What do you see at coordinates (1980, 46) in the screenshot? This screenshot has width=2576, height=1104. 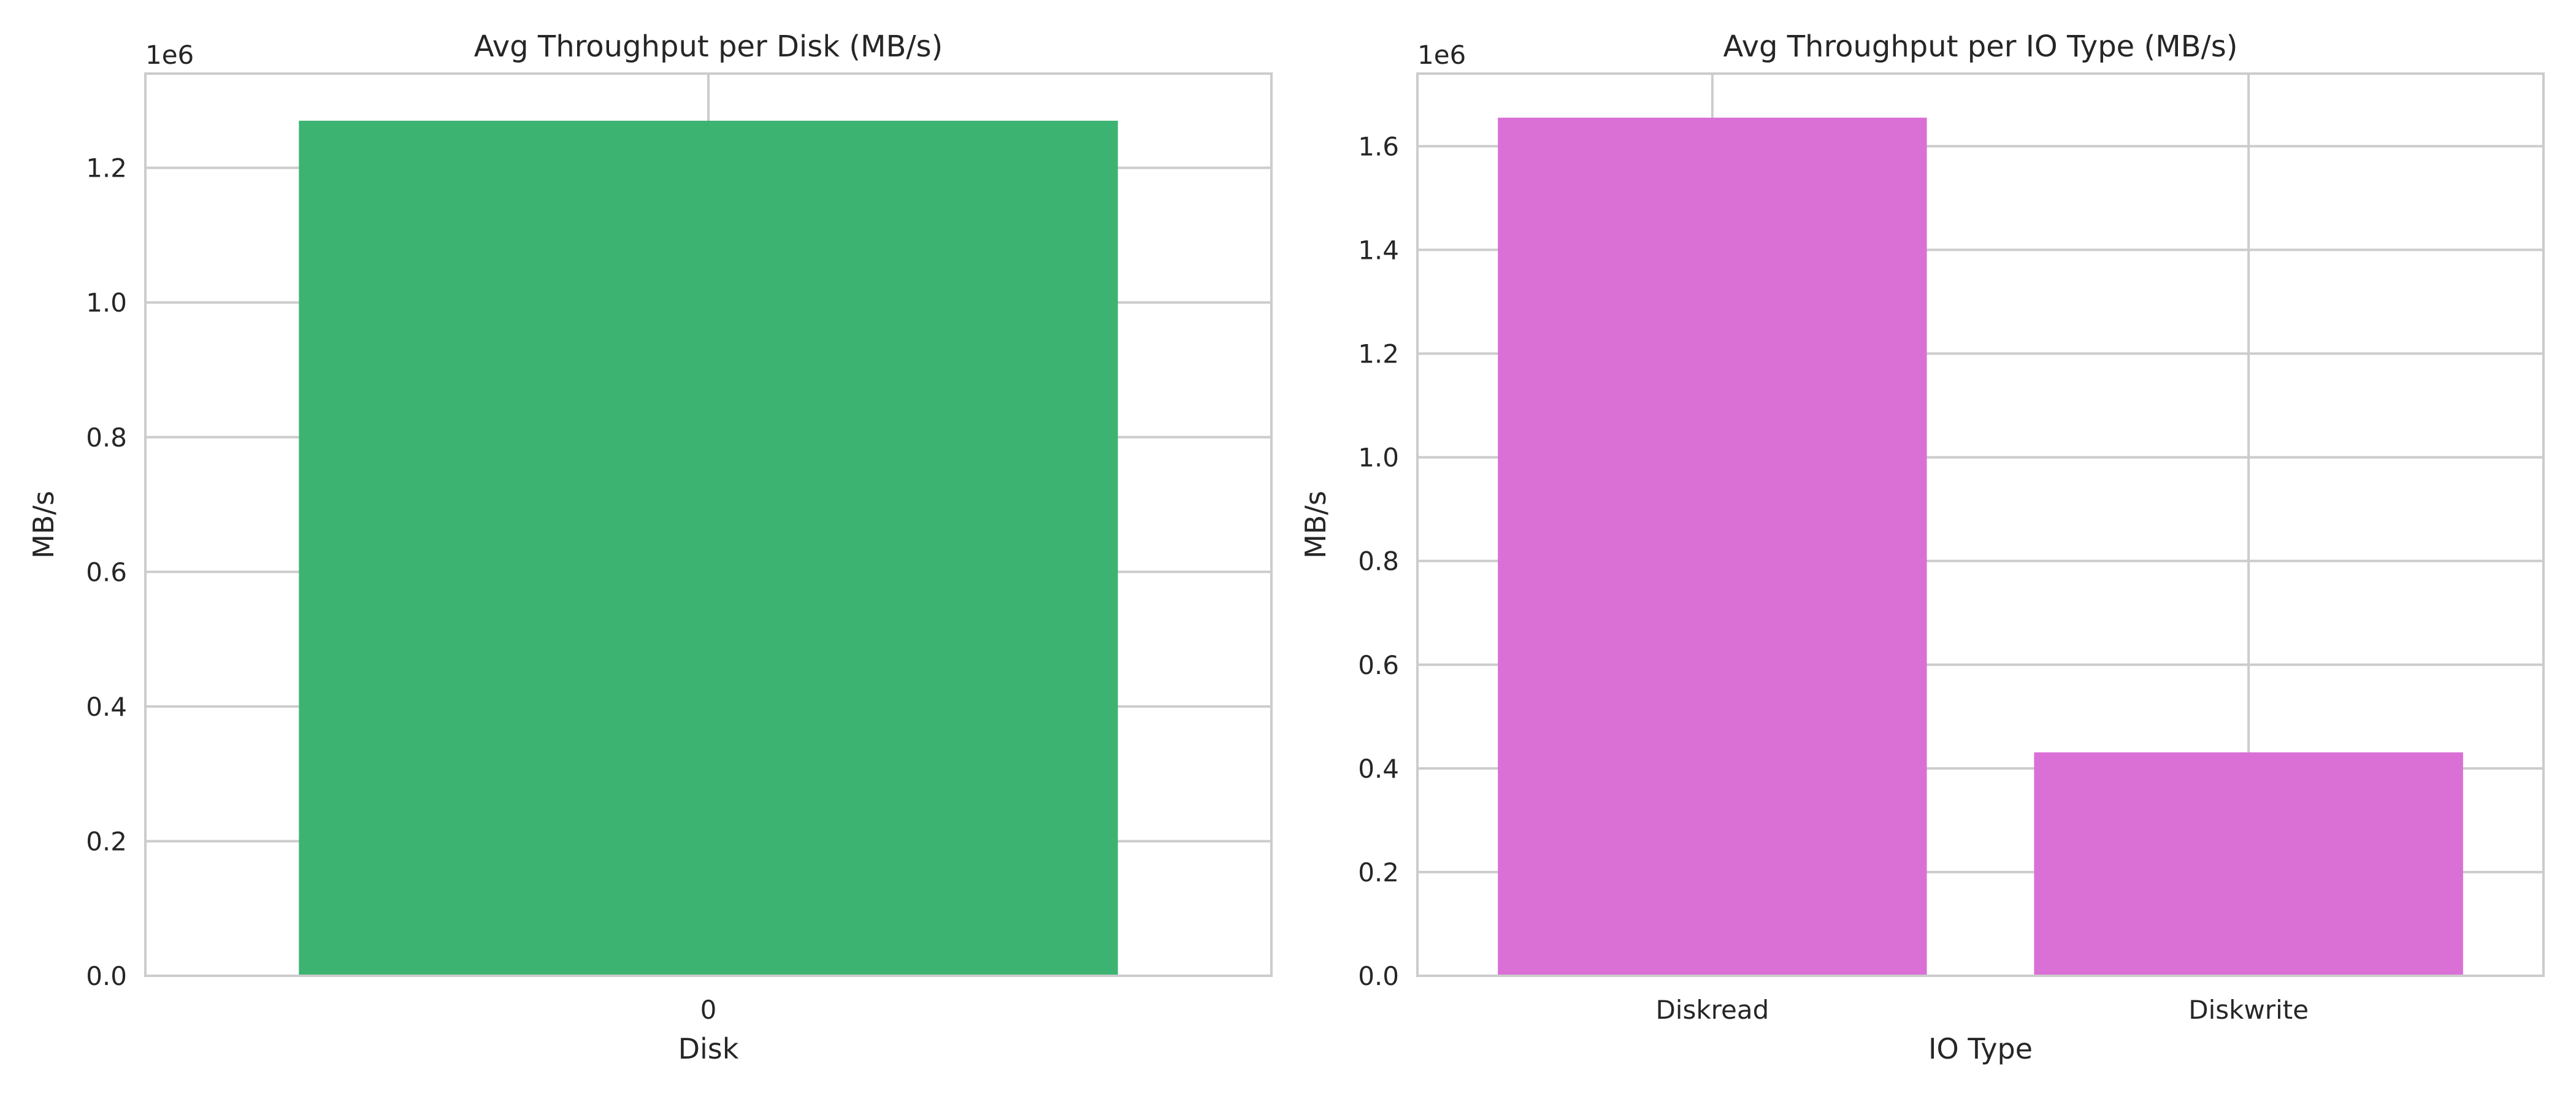 I see `chart-title: Avg Throughput per IO Type (MB/s)` at bounding box center [1980, 46].